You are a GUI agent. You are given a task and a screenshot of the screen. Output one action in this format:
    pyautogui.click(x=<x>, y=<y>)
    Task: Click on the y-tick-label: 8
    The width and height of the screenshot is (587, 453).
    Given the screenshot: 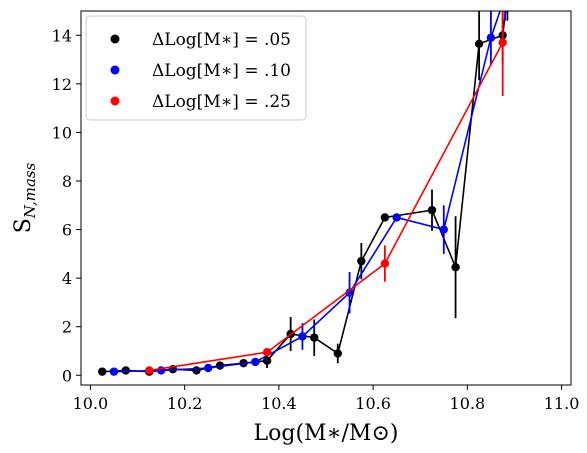 What is the action you would take?
    pyautogui.click(x=67, y=181)
    